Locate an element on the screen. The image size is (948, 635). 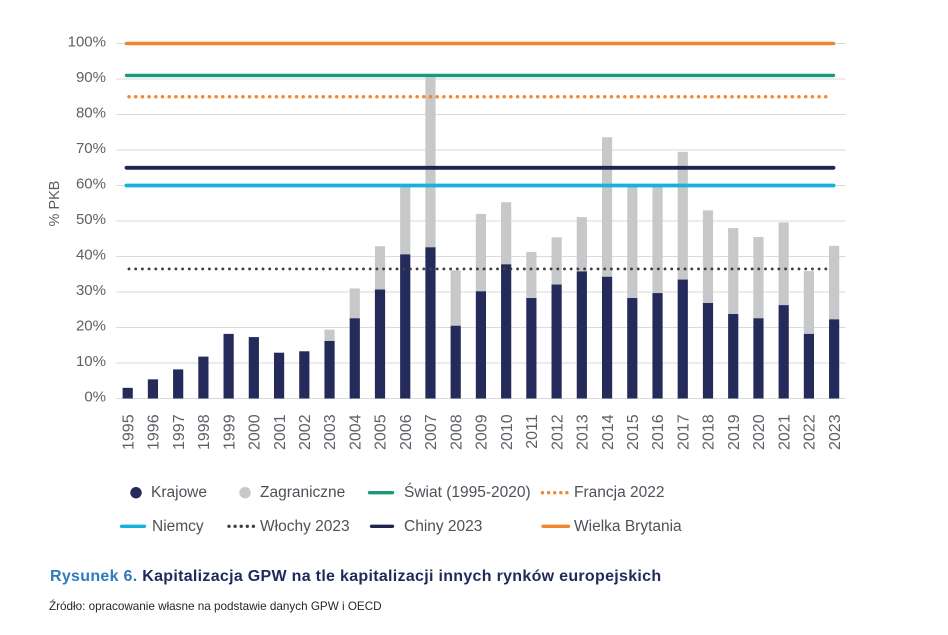
svg-text: 1995 is located at coordinates (128, 432).